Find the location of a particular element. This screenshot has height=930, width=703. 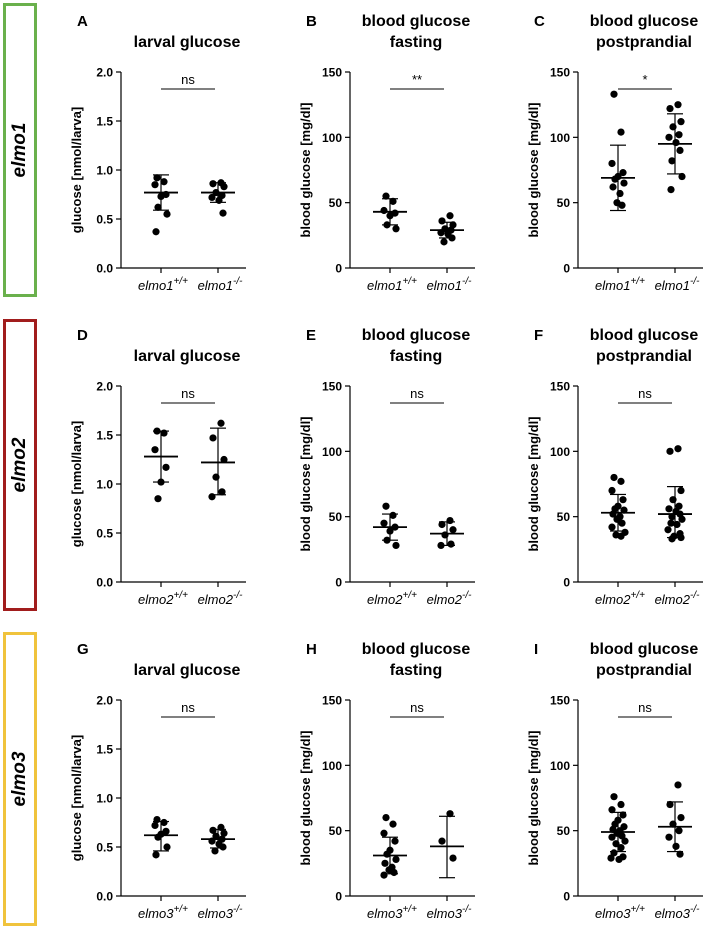

panel-letter: G is located at coordinates (83, 649).